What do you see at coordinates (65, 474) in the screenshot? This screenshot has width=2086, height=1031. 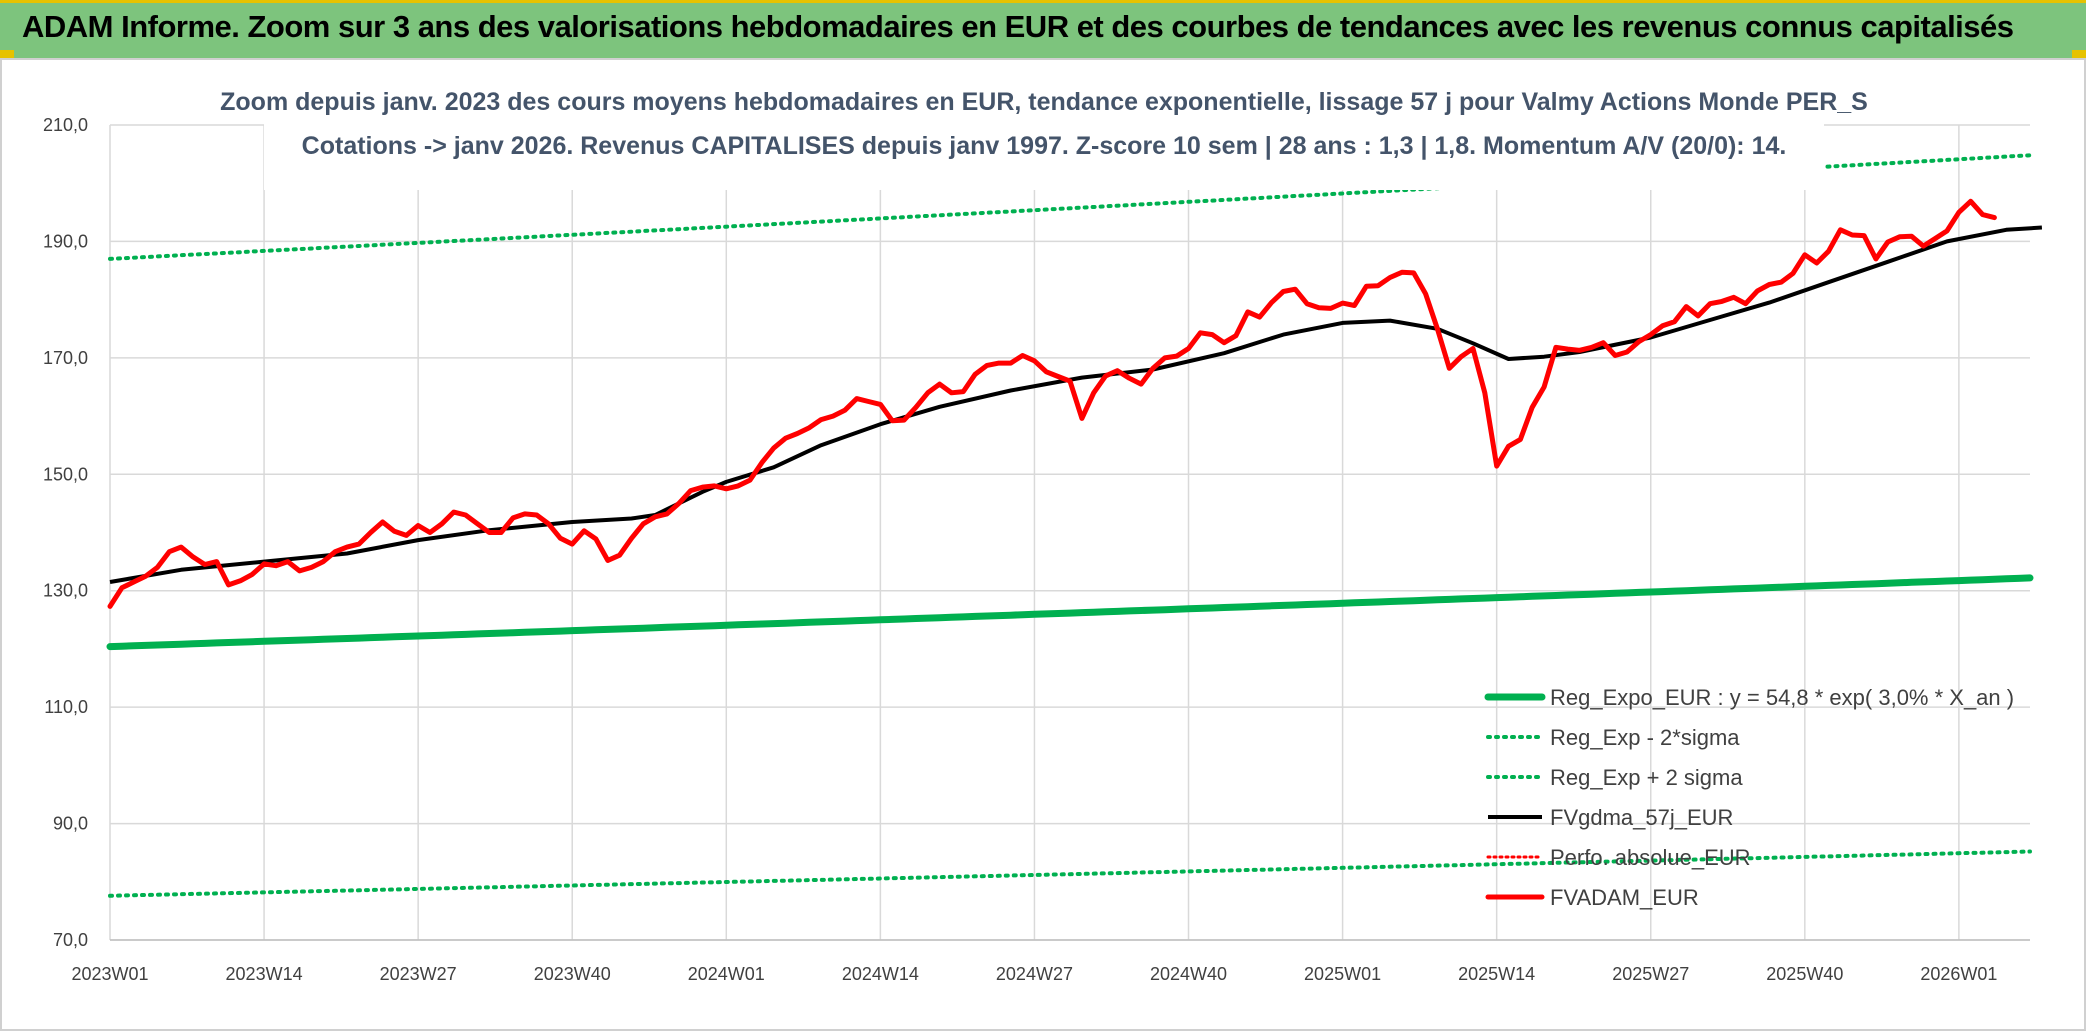 I see `y-tick-label: 150,0` at bounding box center [65, 474].